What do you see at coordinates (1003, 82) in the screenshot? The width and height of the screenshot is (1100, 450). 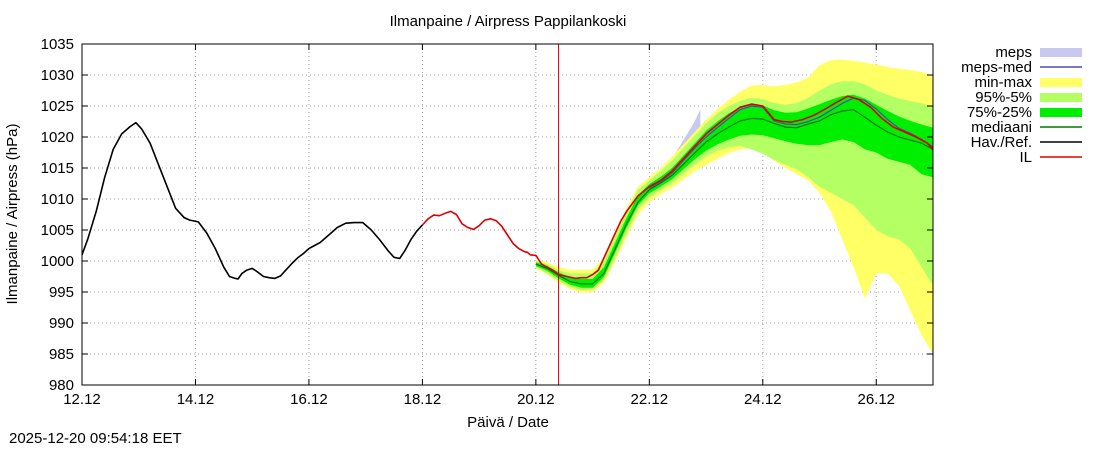 I see `legend-label-min-max: min-max` at bounding box center [1003, 82].